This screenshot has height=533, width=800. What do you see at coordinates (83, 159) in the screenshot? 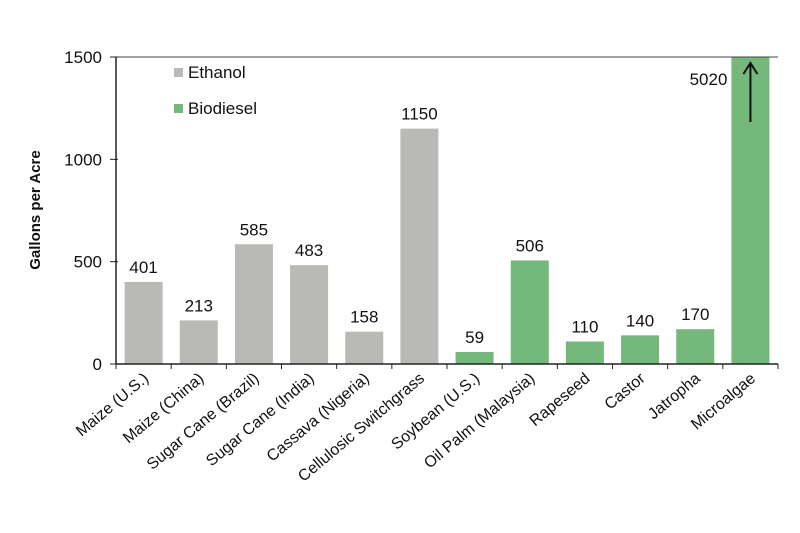
I see `y-tick-label: 1000` at bounding box center [83, 159].